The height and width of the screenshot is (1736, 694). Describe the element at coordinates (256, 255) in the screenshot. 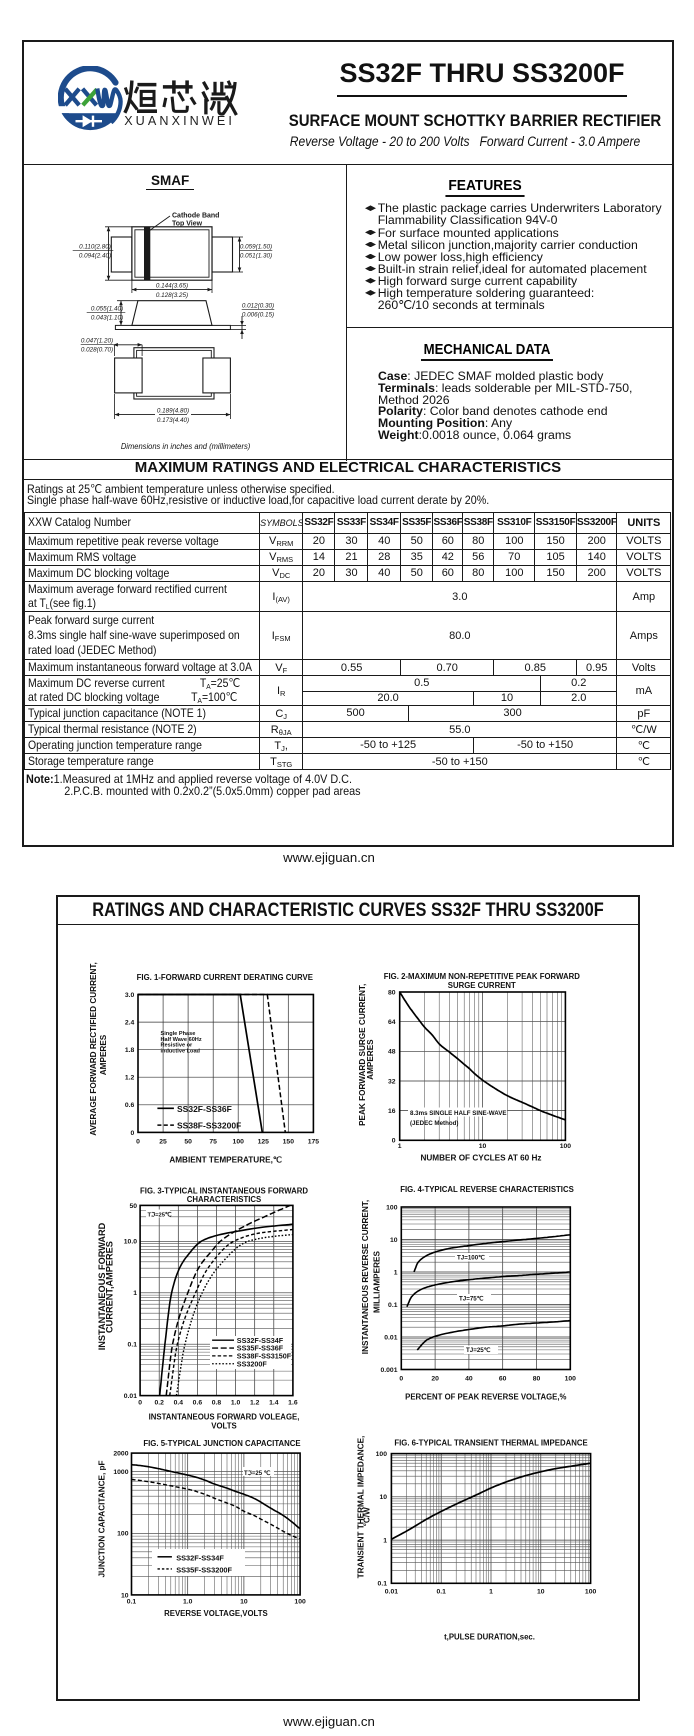

I see `svg-text: 0.051(1.30)` at that location.